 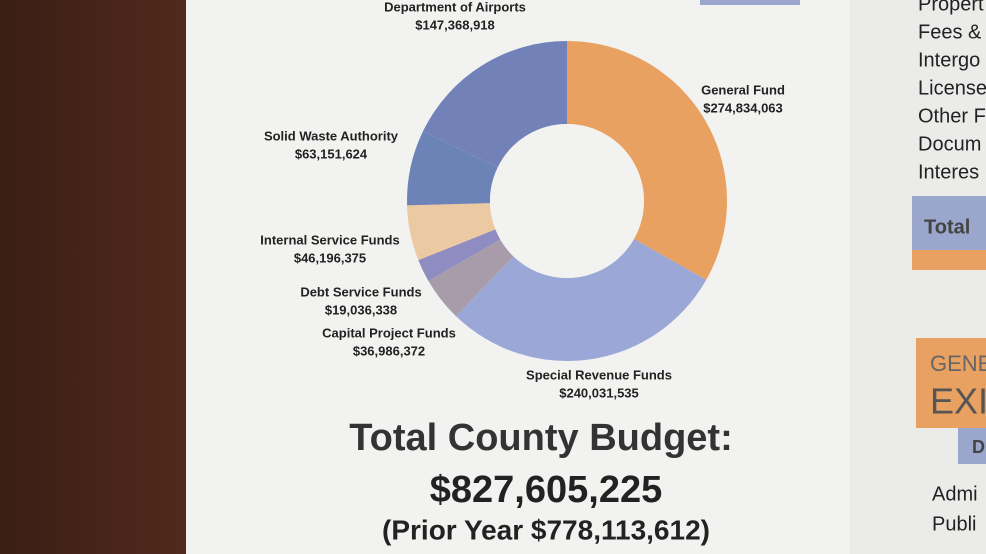 What do you see at coordinates (331, 135) in the screenshot?
I see `slice-name: Solid Waste Authority` at bounding box center [331, 135].